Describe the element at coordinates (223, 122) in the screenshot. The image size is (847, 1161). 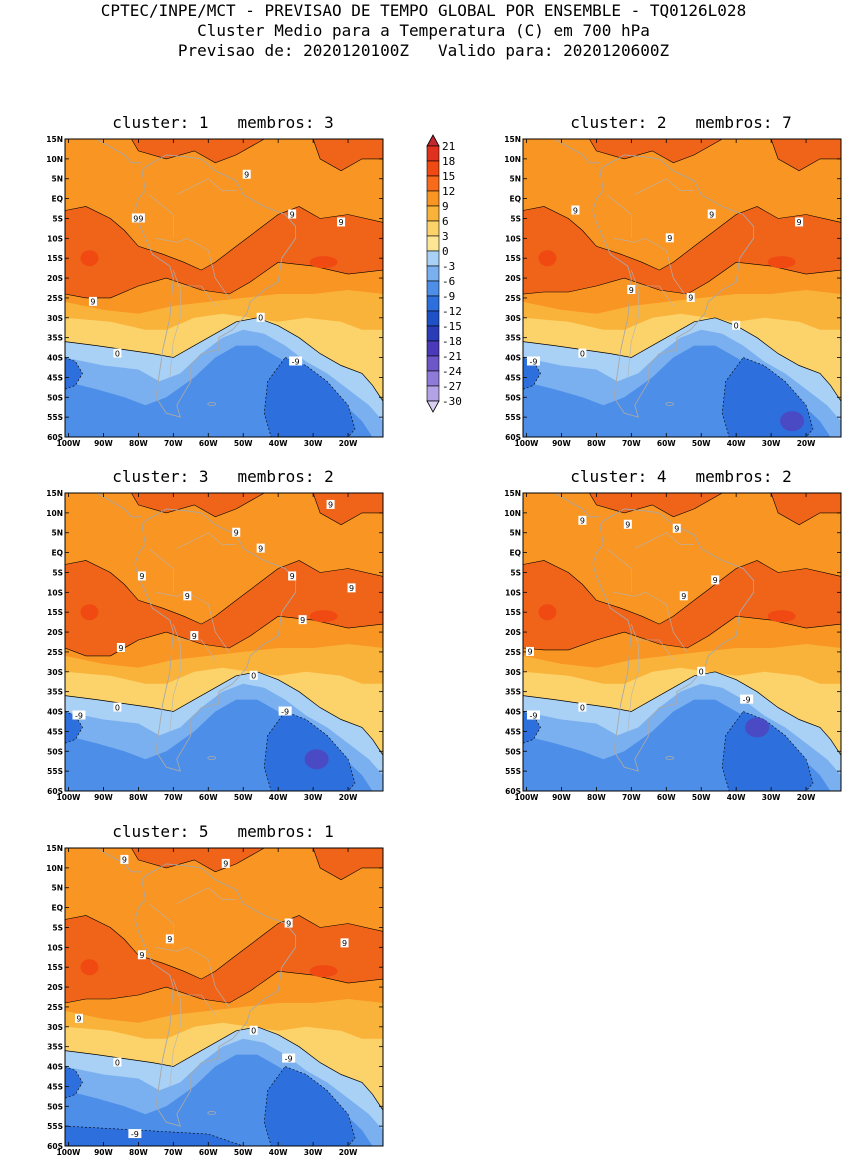
I see `panel-1-title: cluster: 1 membros: 3` at that location.